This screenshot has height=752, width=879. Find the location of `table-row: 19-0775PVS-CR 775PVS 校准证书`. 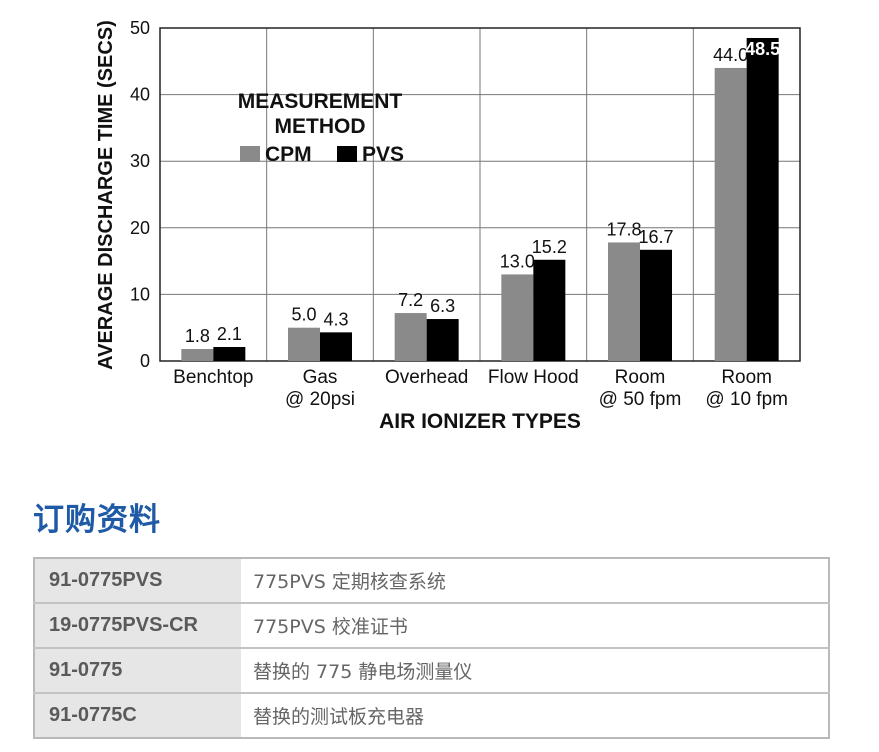

table-row: 19-0775PVS-CR 775PVS 校准证书 is located at coordinates (431, 625).